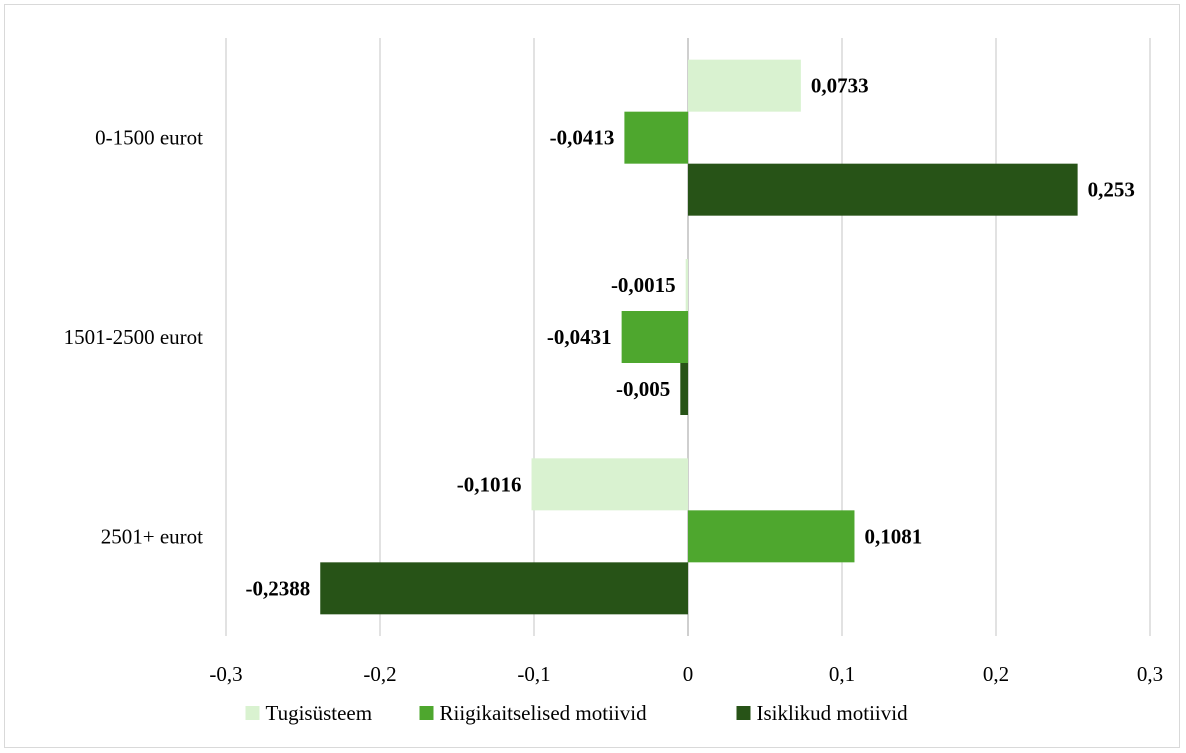  Describe the element at coordinates (643, 389) in the screenshot. I see `data-label: -0,005` at that location.